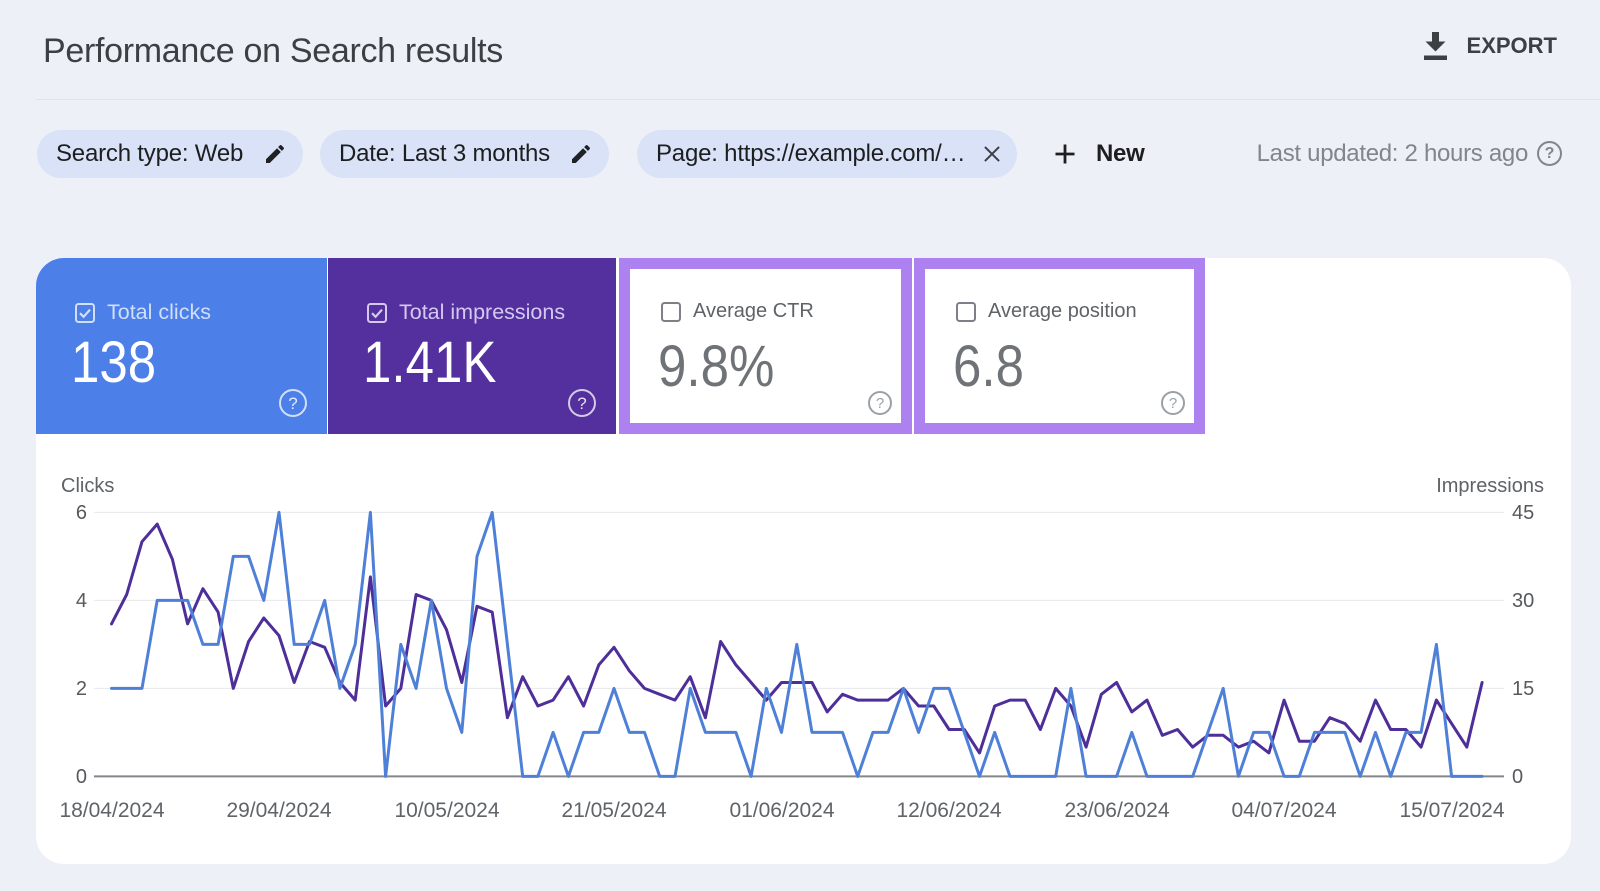  Describe the element at coordinates (781, 810) in the screenshot. I see `svg-text: 01/06/2024` at that location.